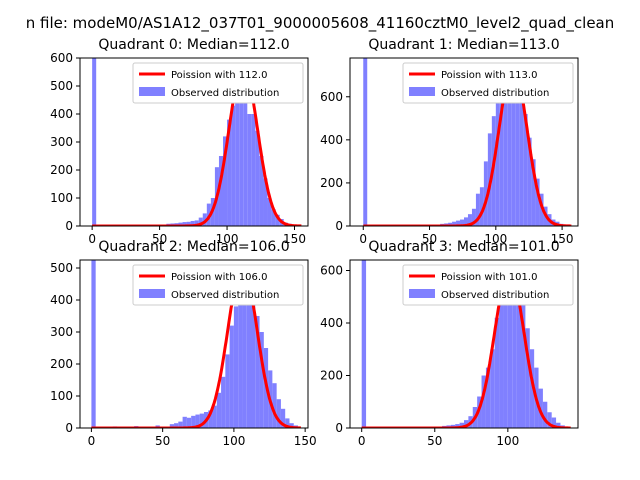 Image resolution: width=640 pixels, height=480 pixels. I want to click on legend-fit-label: Poission with 112.0, so click(219, 75).